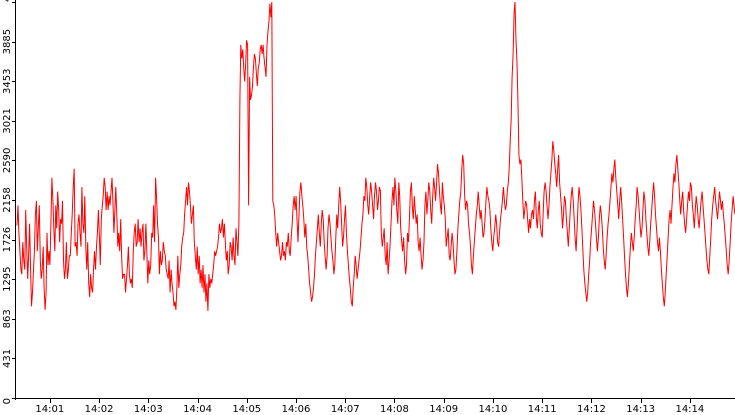 The height and width of the screenshot is (415, 735). What do you see at coordinates (7, 120) in the screenshot?
I see `y-tick-label: 3021` at bounding box center [7, 120].